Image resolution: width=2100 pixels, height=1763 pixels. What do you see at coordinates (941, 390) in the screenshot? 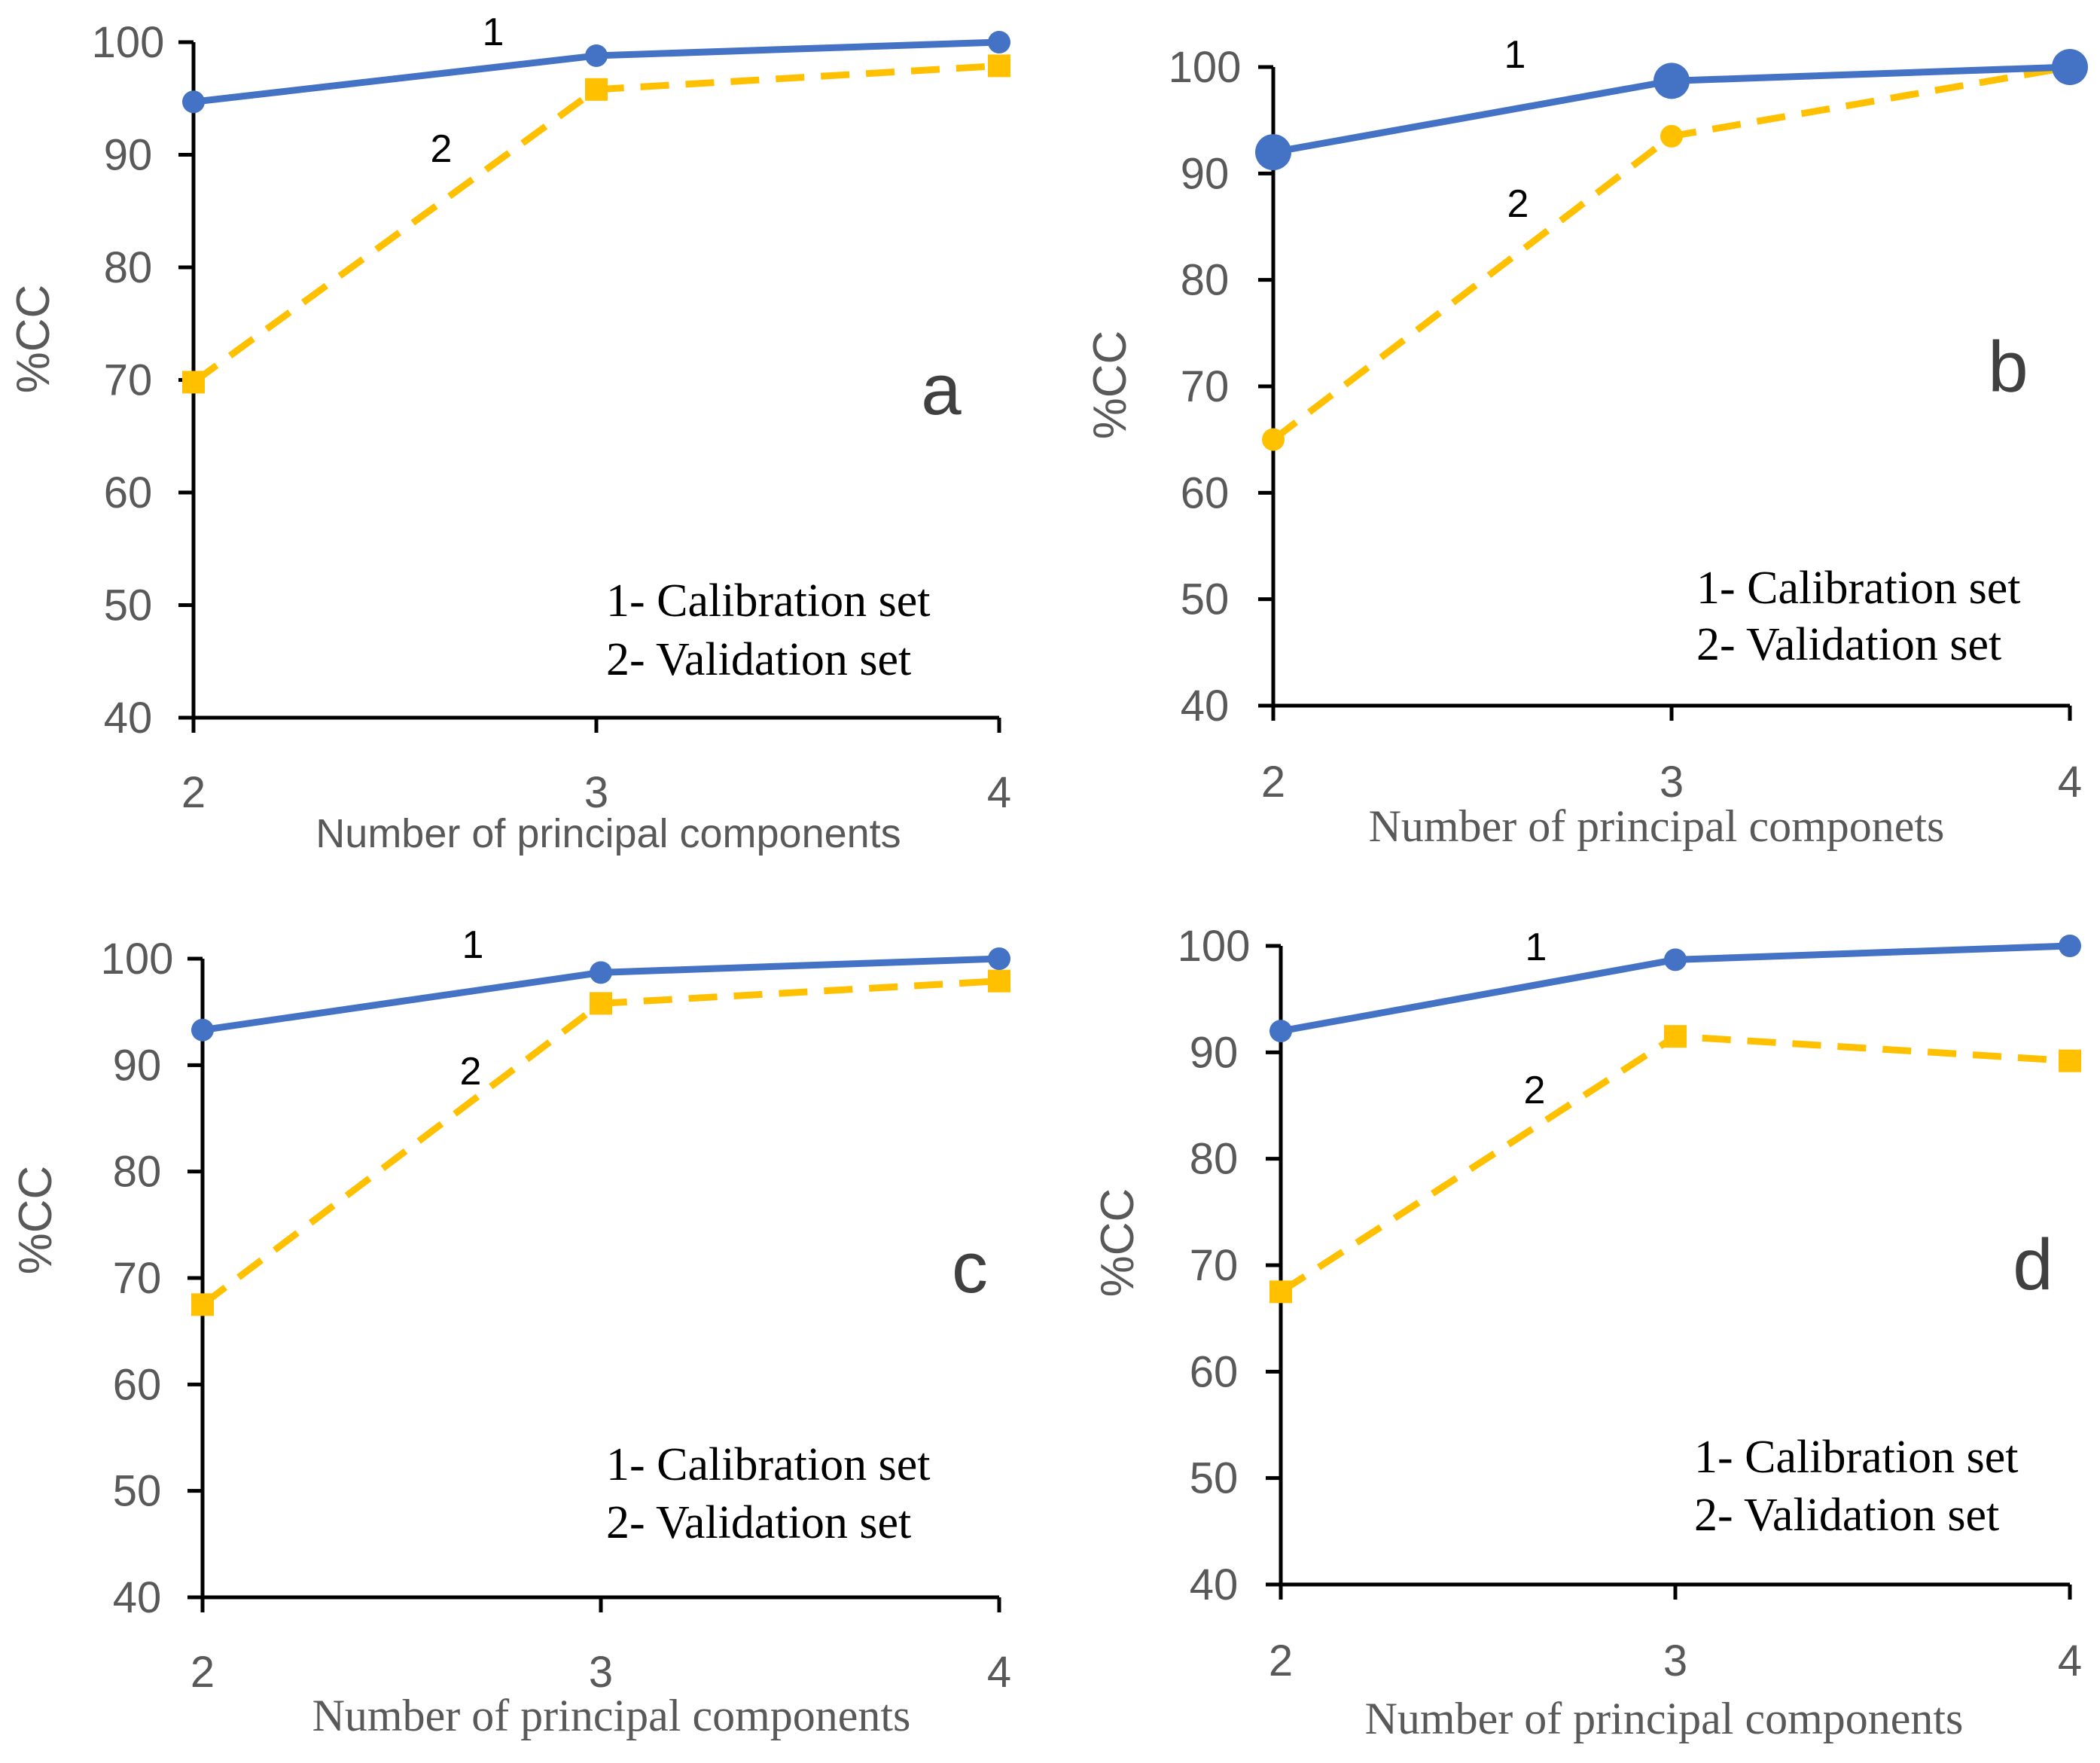
I see `panel-label: a` at bounding box center [941, 390].